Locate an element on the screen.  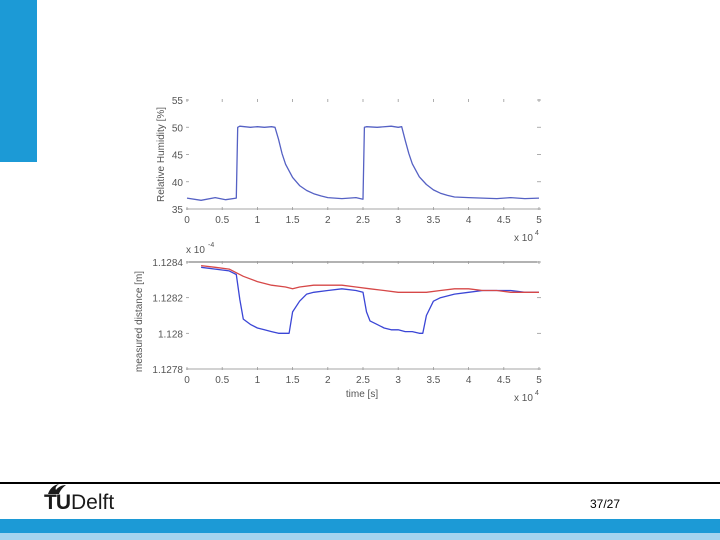
tudelft-logo: TU Delft is located at coordinates (104, 501).